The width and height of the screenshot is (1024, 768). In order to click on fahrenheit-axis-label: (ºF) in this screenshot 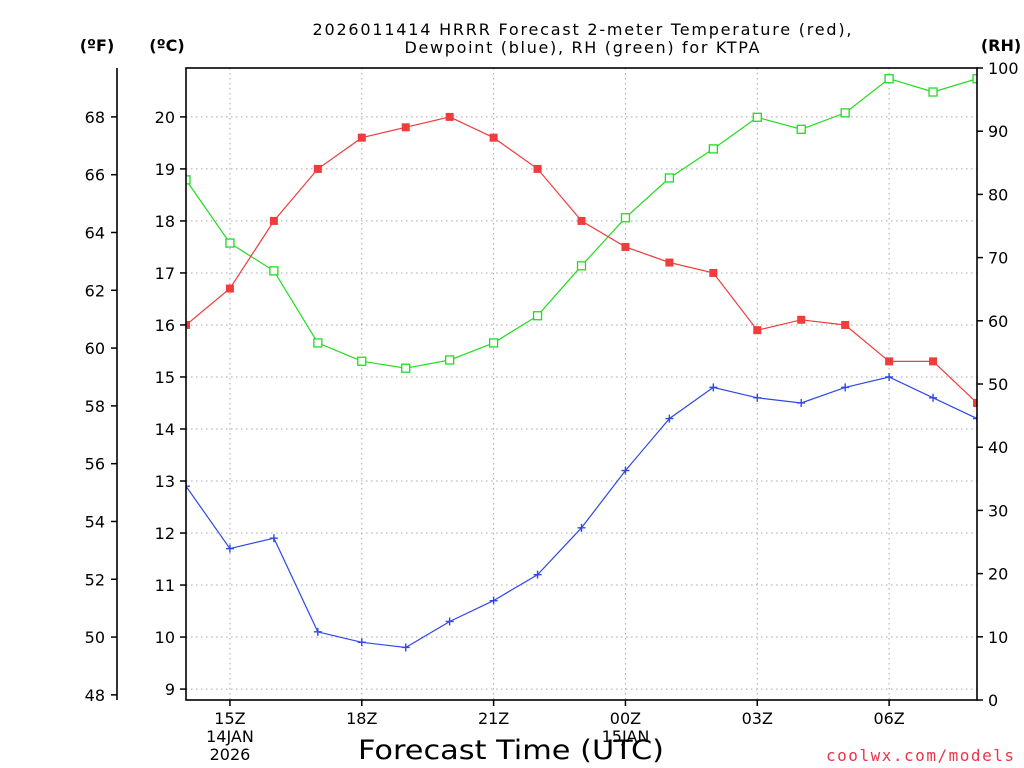, I will do `click(97, 45)`.